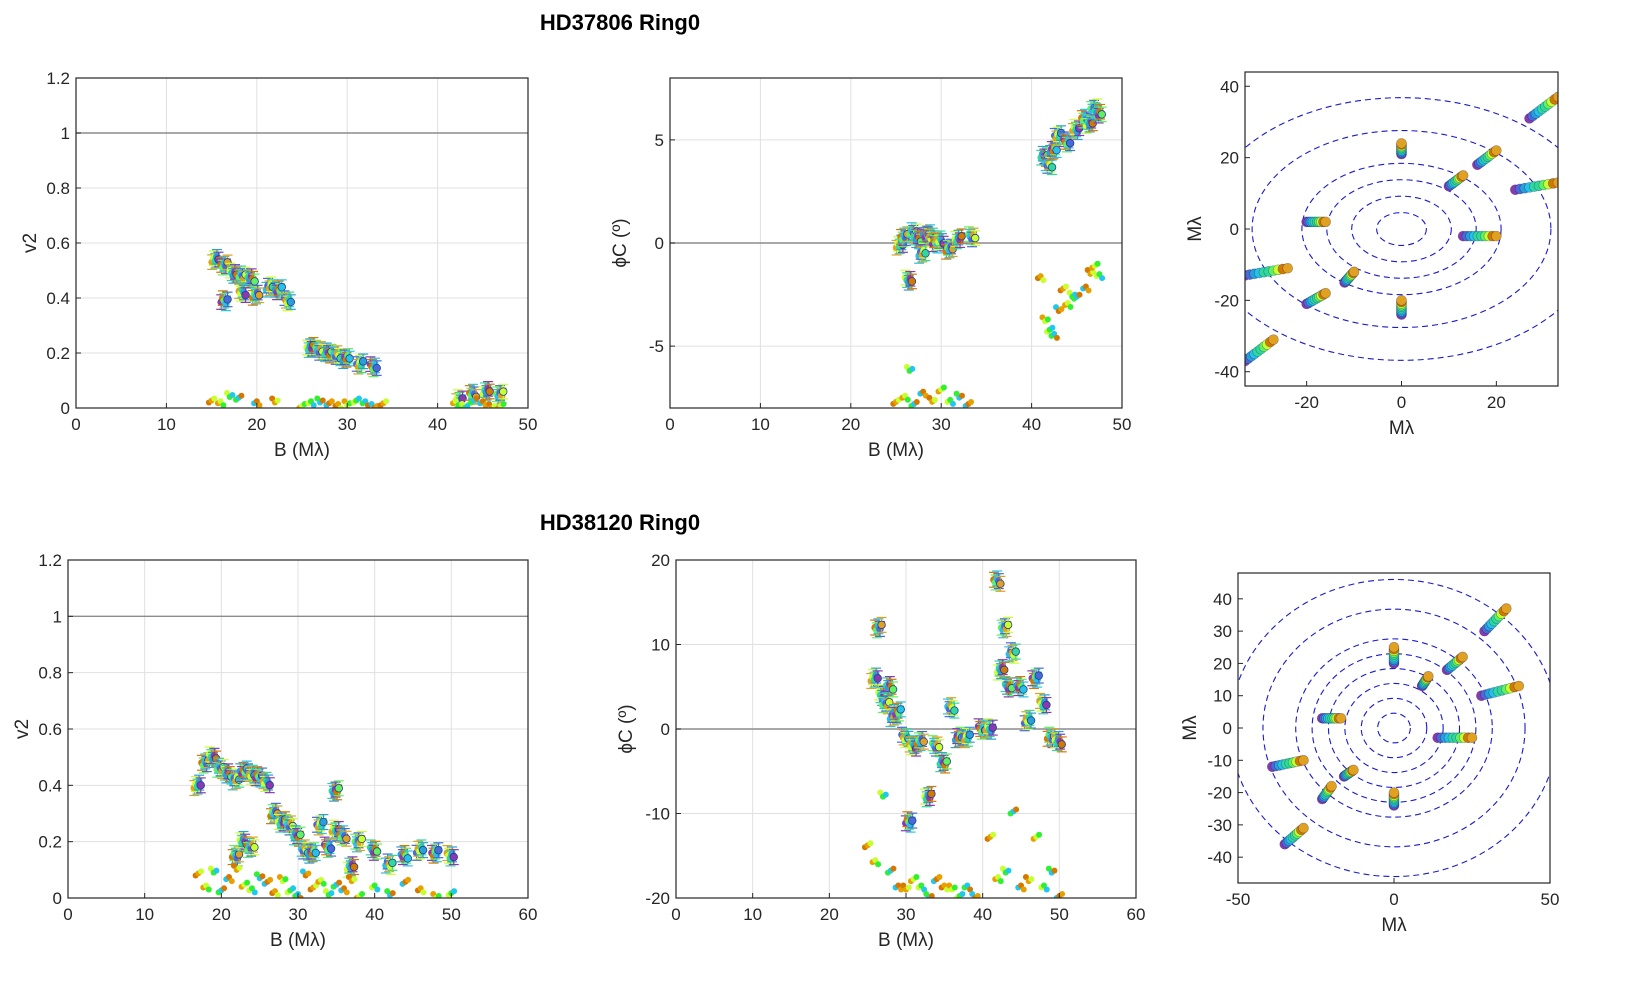 The height and width of the screenshot is (989, 1625). I want to click on x-tick-label: 10, so click(166, 424).